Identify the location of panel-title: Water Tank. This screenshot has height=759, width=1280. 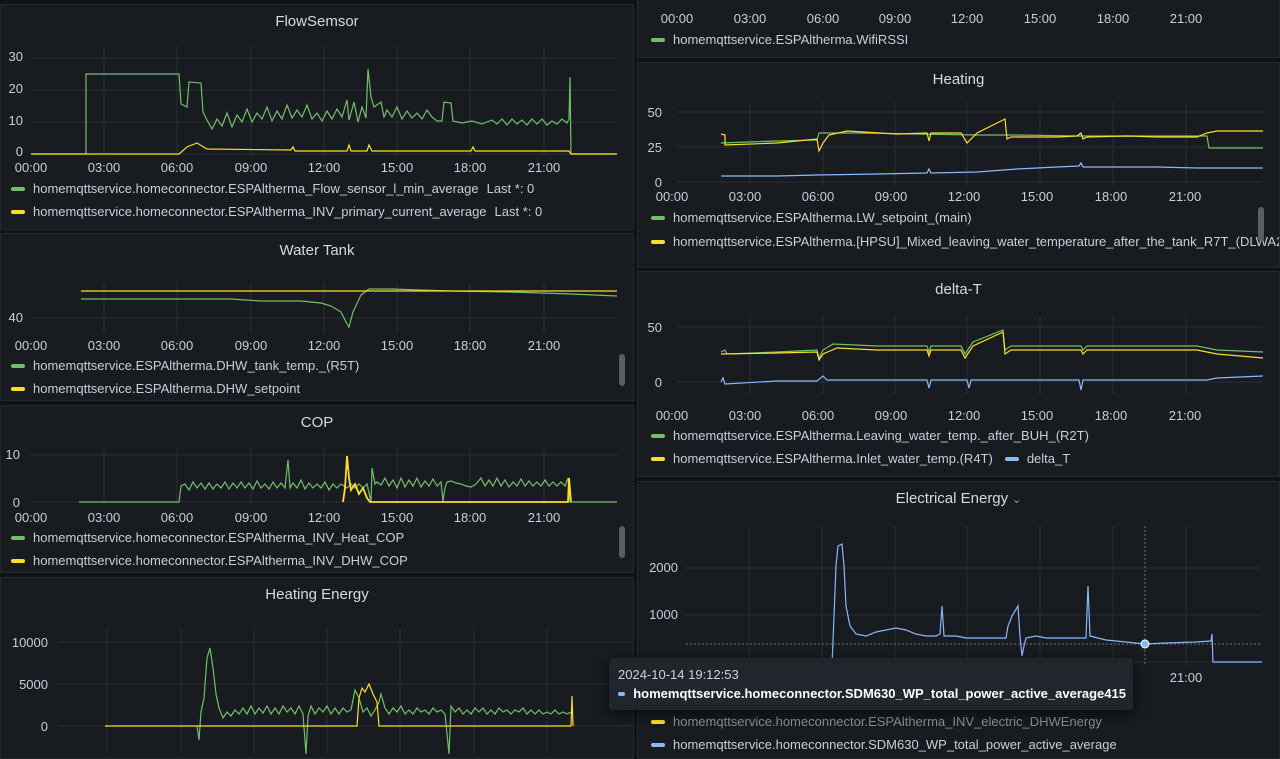
(317, 250).